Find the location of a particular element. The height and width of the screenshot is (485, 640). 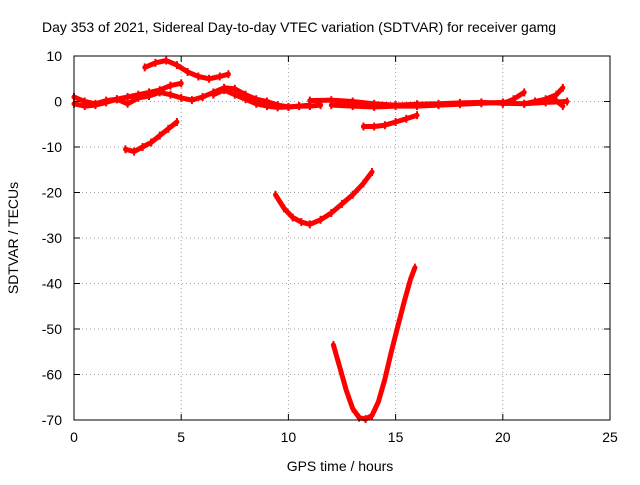

x-tick-label: 25 is located at coordinates (610, 437).